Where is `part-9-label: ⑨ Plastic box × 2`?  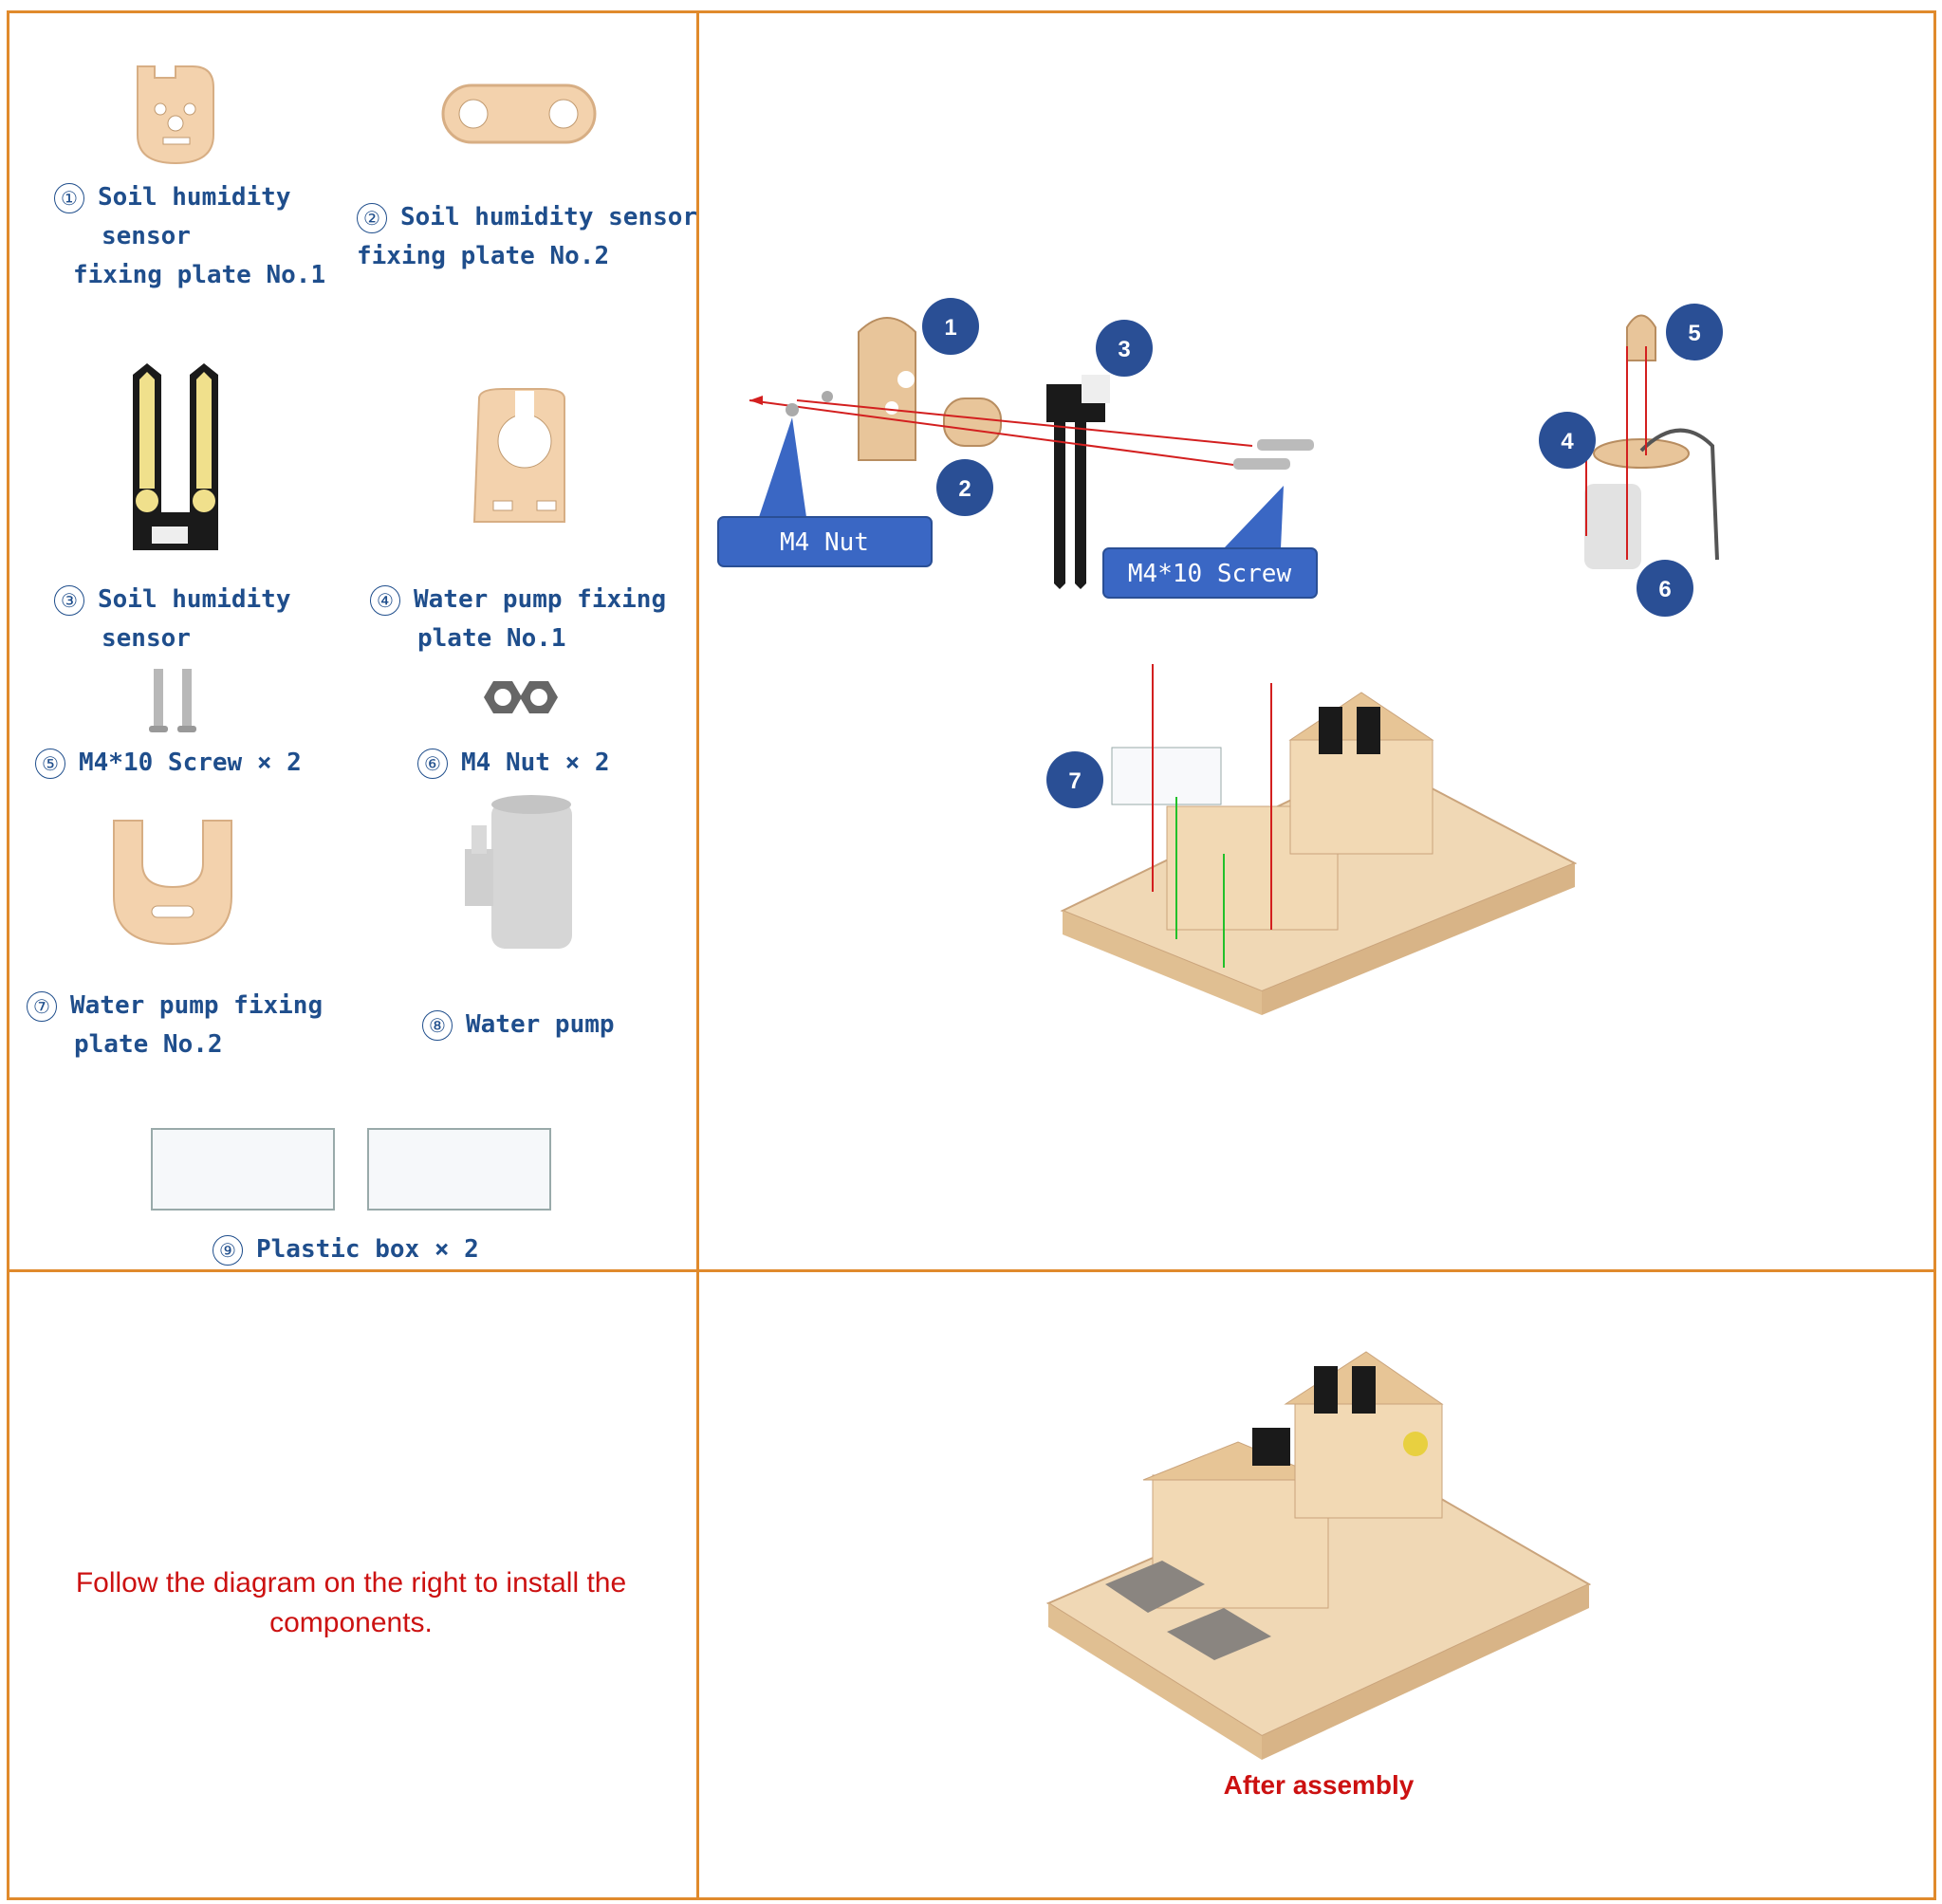
part-9-label: ⑨ Plastic box × 2 is located at coordinates (346, 1249).